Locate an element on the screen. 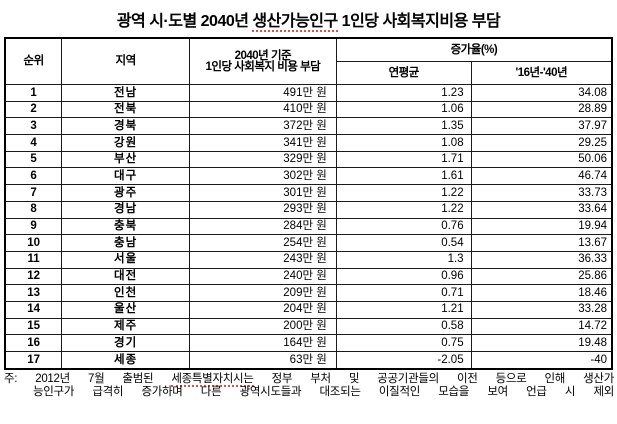 The height and width of the screenshot is (424, 617). period-growth-cell: -40 is located at coordinates (541, 360).